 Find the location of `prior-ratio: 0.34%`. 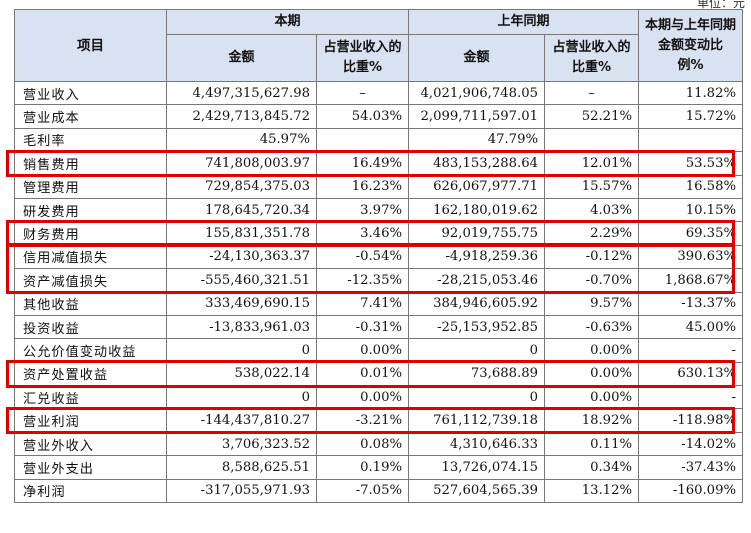

prior-ratio: 0.34% is located at coordinates (591, 467).